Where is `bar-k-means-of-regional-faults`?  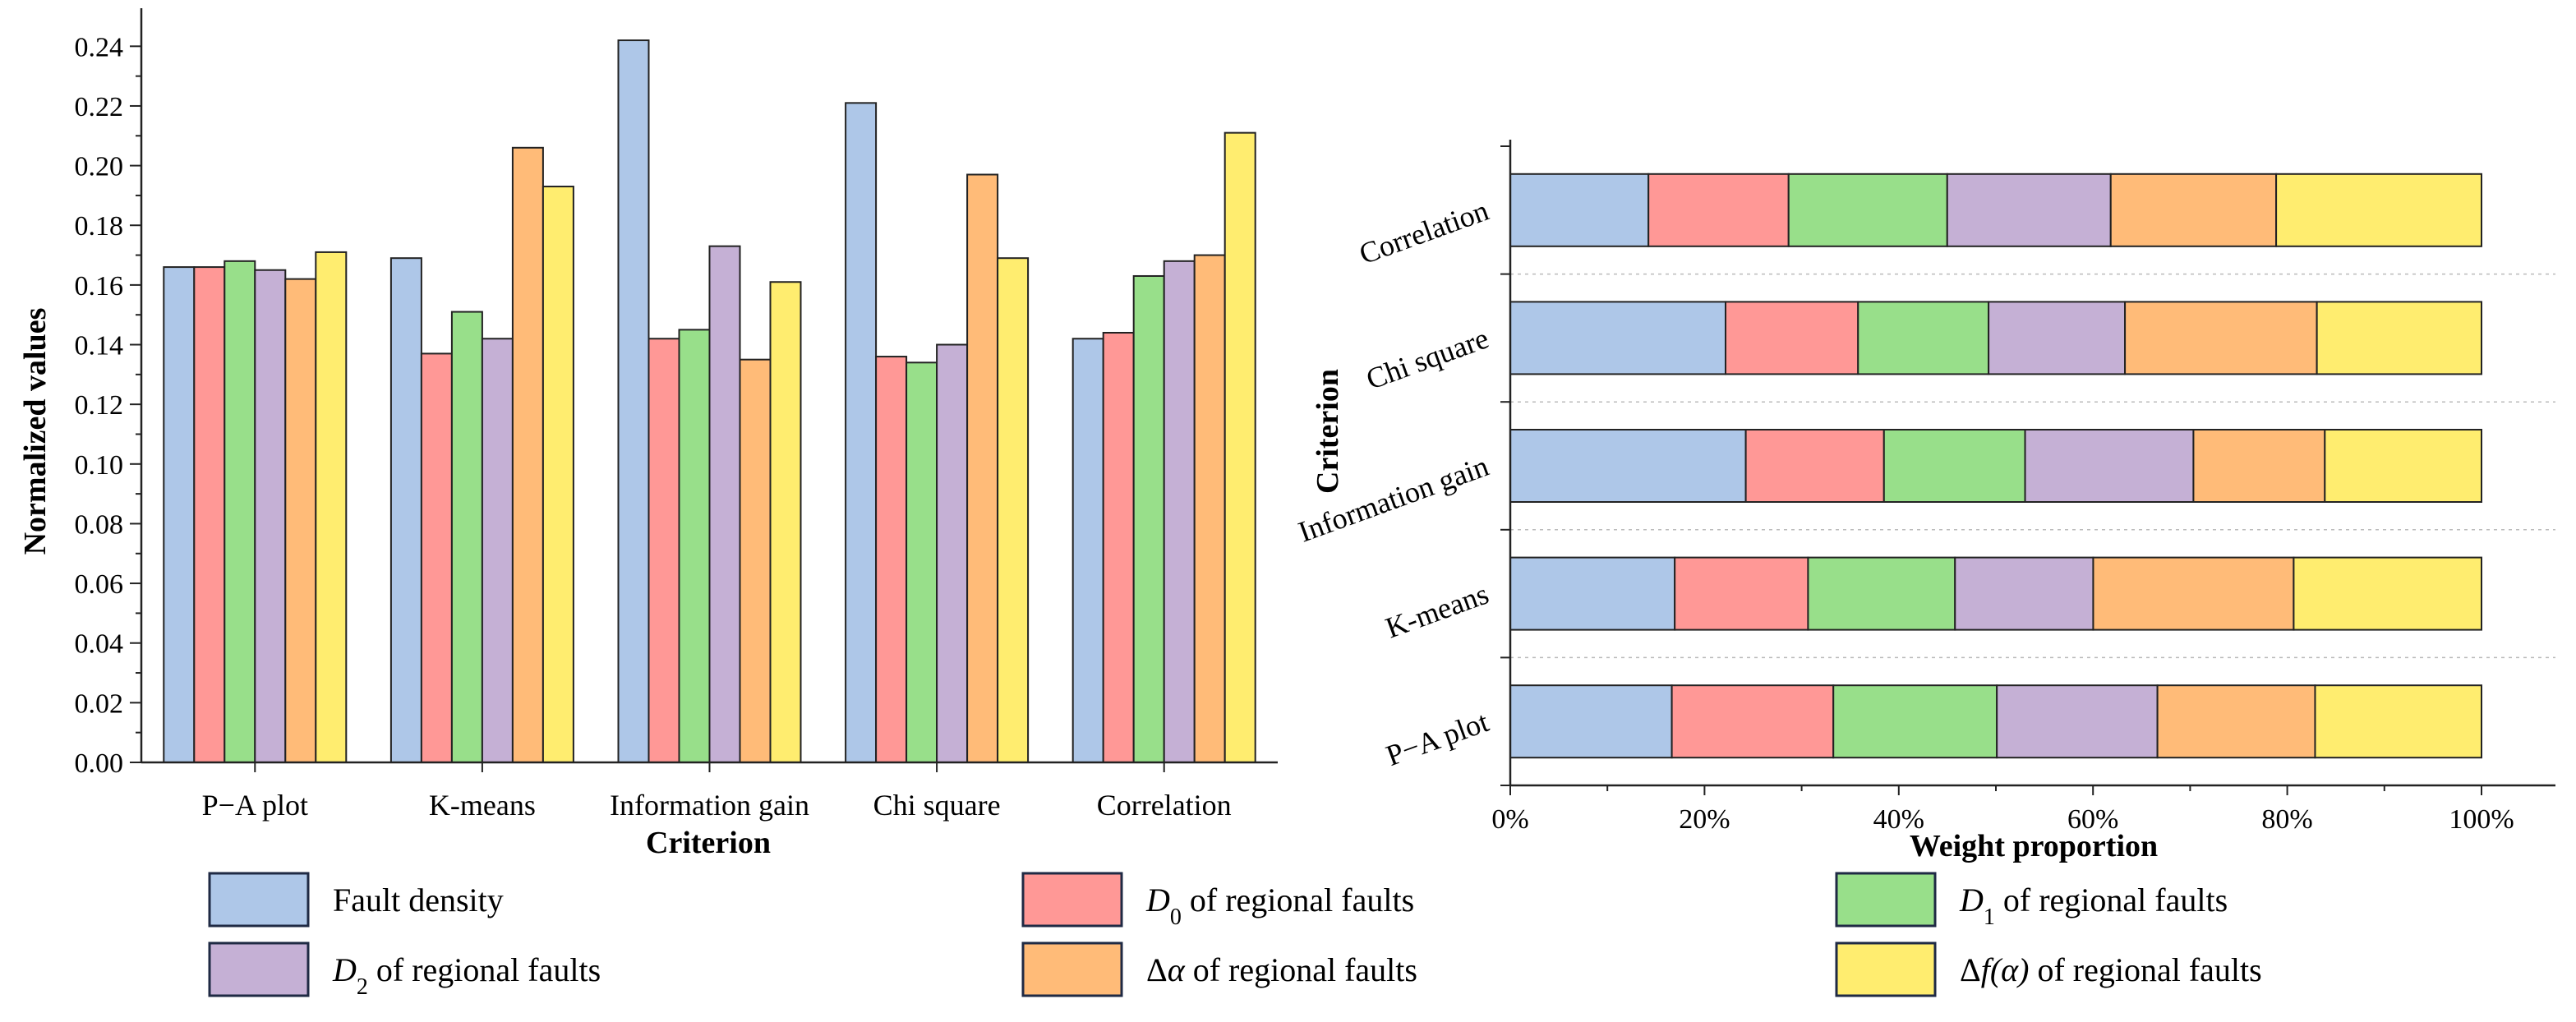 bar-k-means-of-regional-faults is located at coordinates (527, 455).